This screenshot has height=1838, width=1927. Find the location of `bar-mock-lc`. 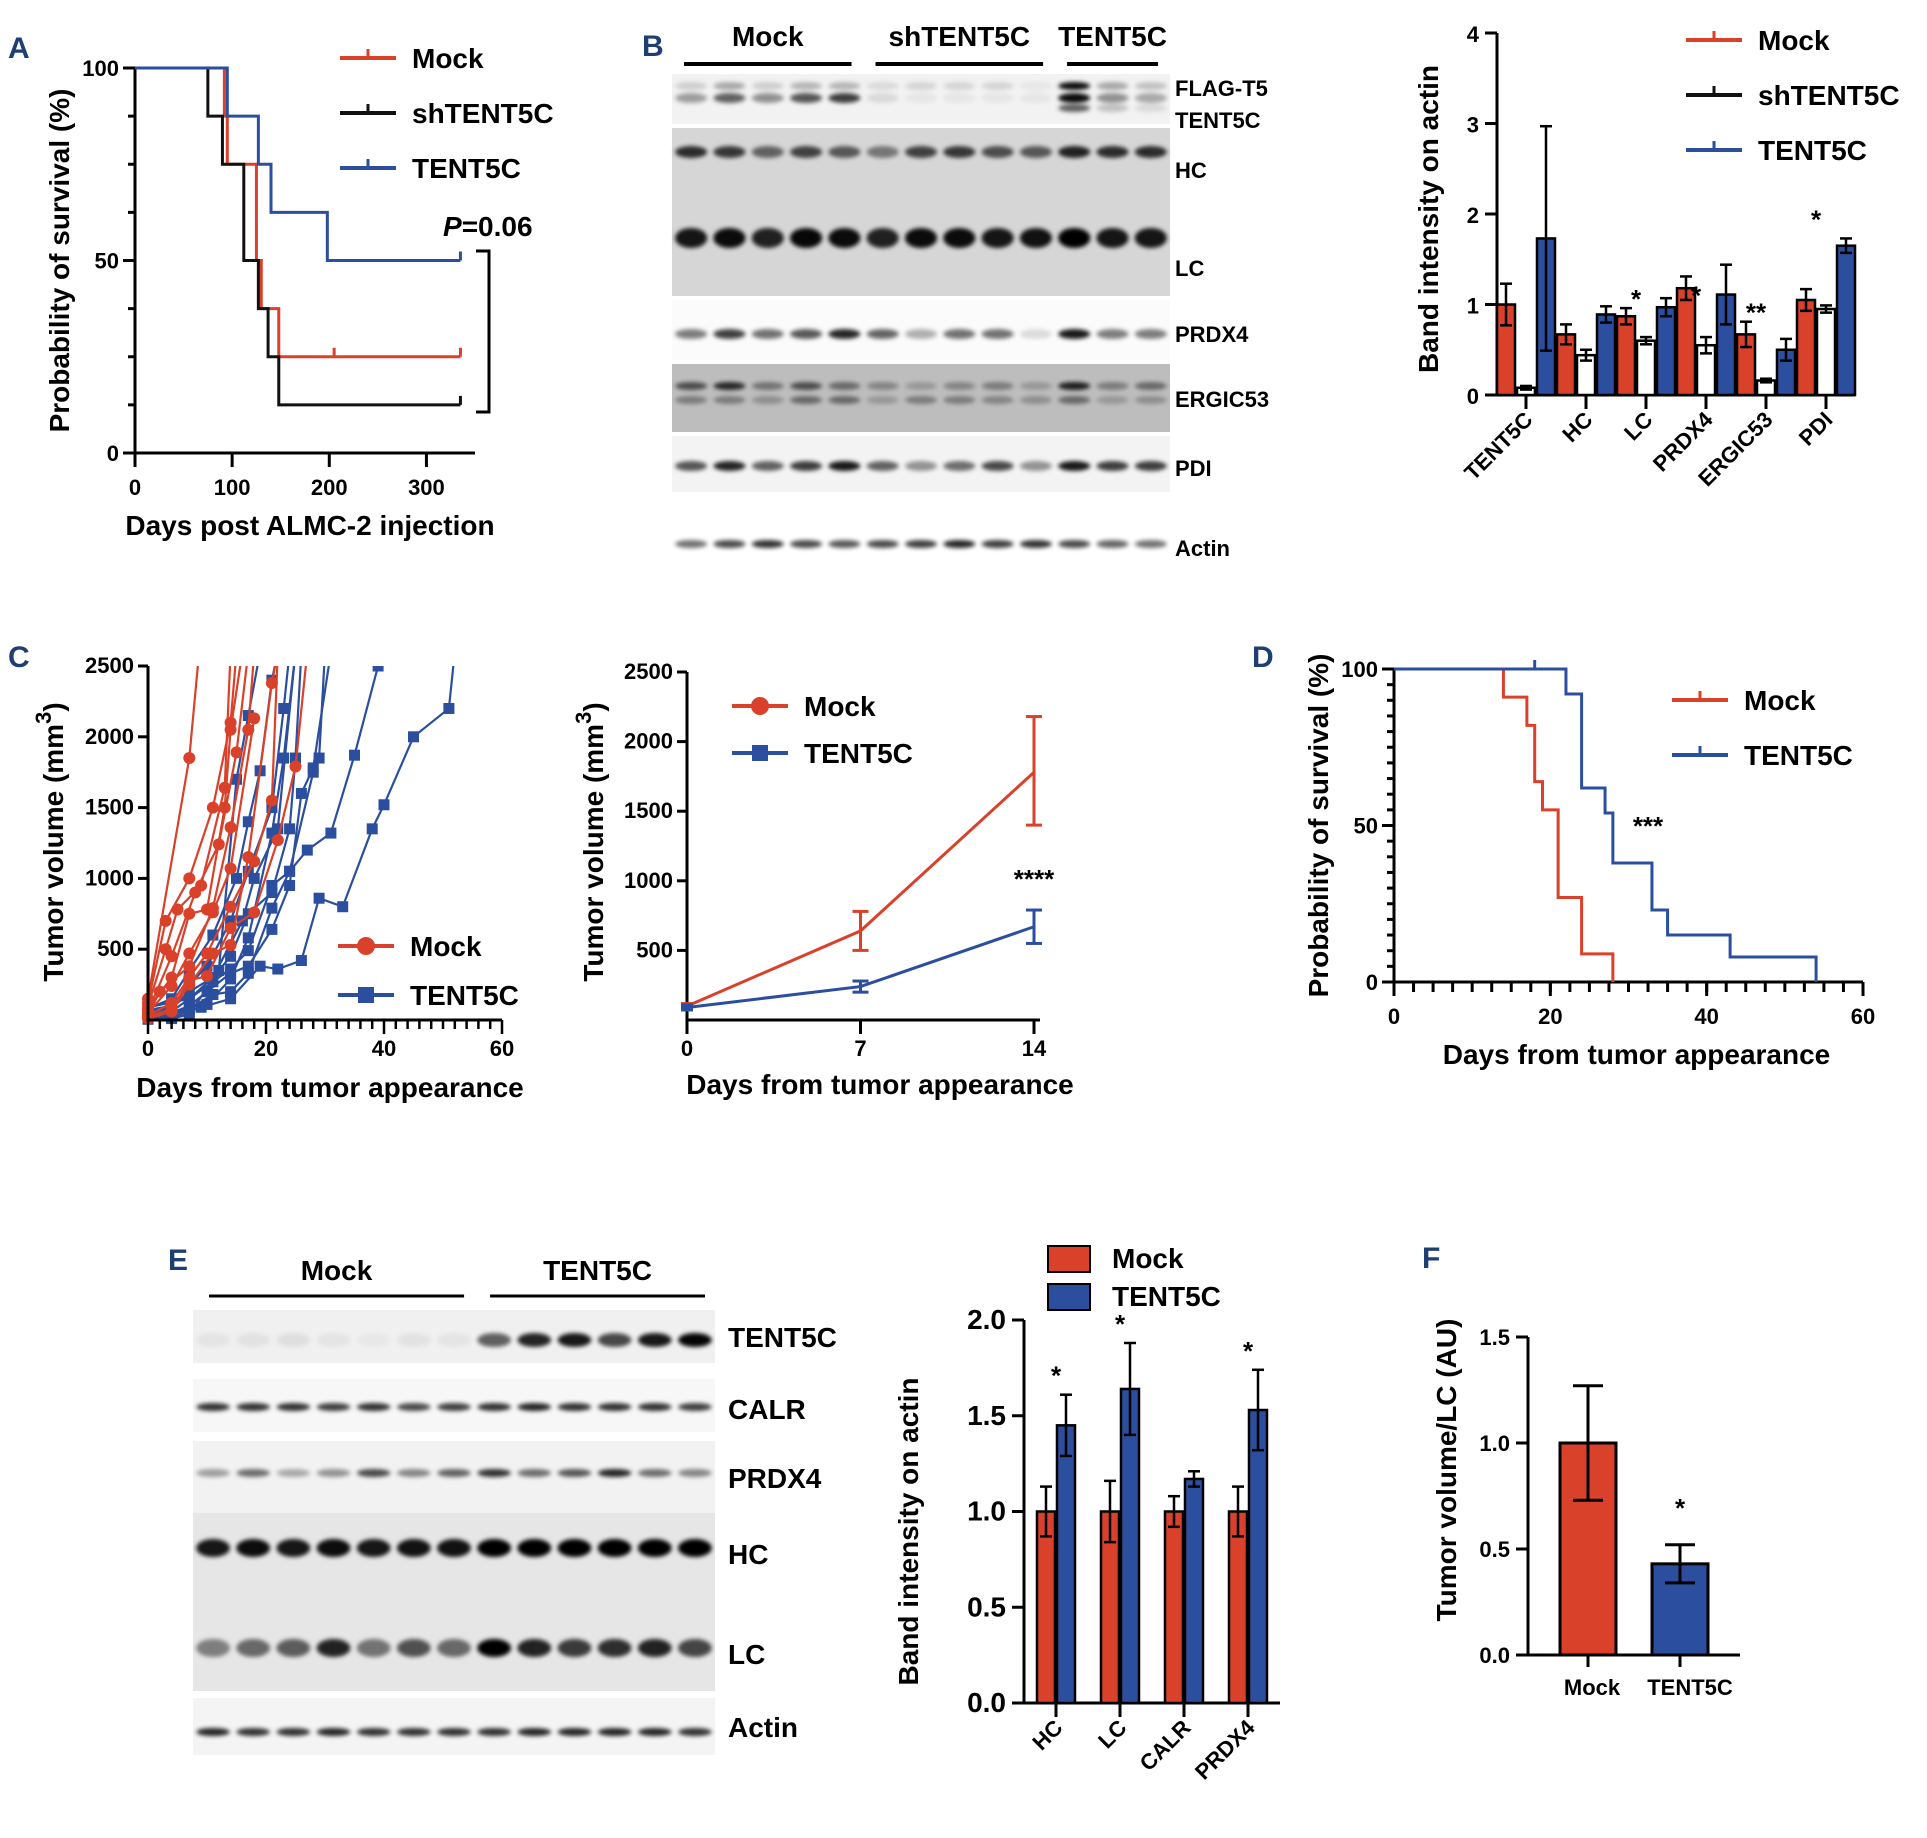

bar-mock-lc is located at coordinates (1626, 356).